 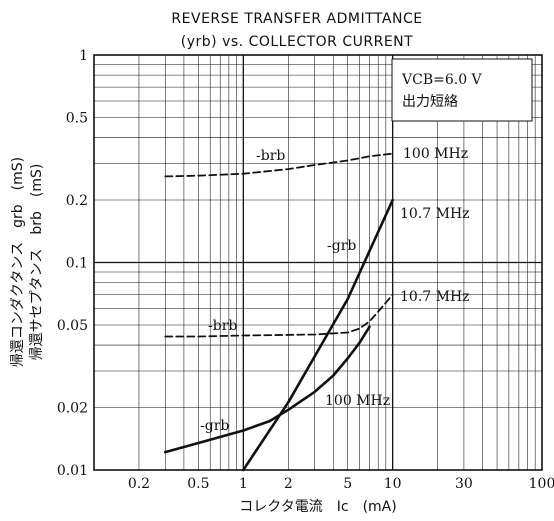 I want to click on label-brb-10p7mhz: -brb, so click(x=222, y=326).